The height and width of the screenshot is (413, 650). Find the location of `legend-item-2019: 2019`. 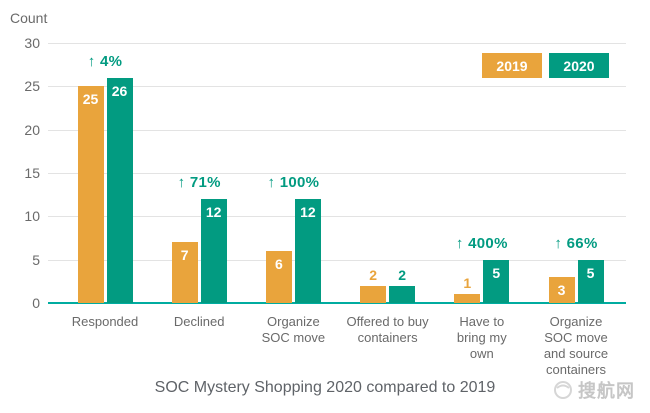

legend-item-2019: 2019 is located at coordinates (512, 65).